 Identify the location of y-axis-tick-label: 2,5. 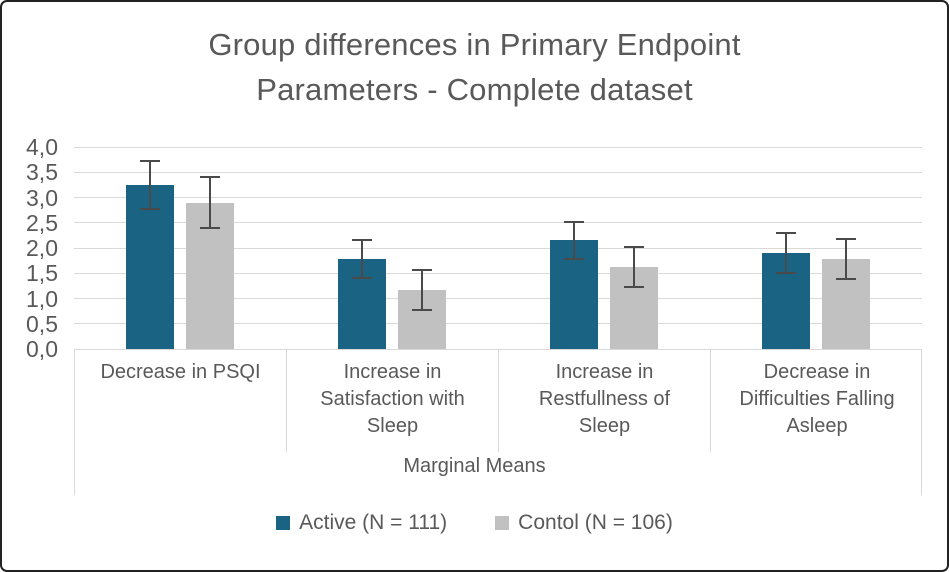
(42, 222).